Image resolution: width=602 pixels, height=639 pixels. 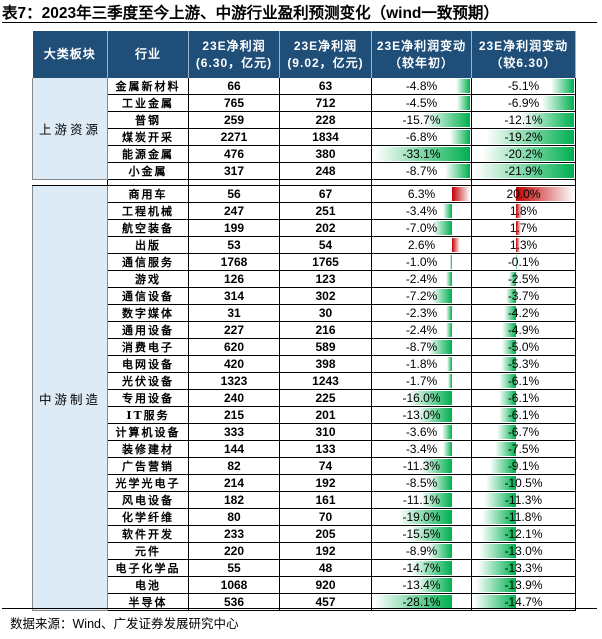 What do you see at coordinates (148, 296) in the screenshot?
I see `industry-cell: 通信设备` at bounding box center [148, 296].